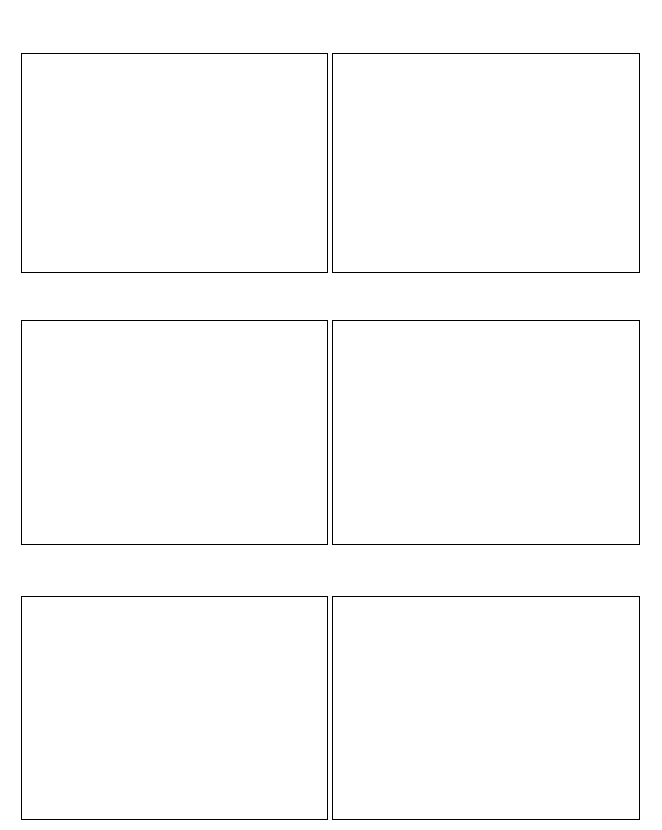 The image size is (662, 830). I want to click on figure-5-chart, so click(486, 432).